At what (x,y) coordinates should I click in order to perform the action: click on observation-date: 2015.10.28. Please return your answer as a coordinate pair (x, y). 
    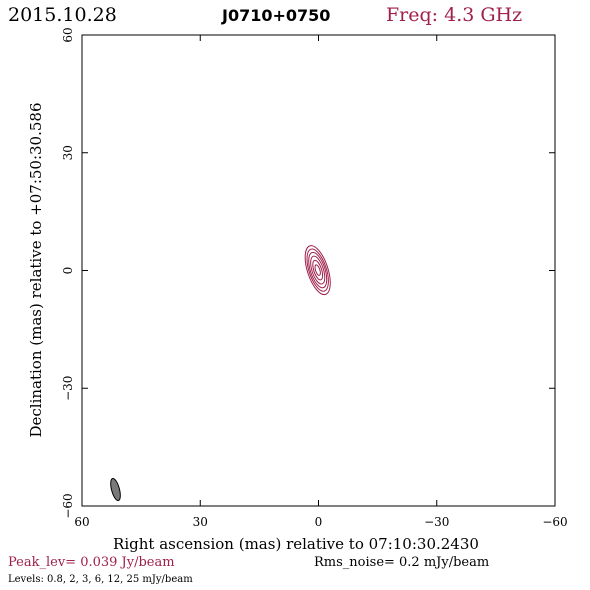
    Looking at the image, I should click on (62, 15).